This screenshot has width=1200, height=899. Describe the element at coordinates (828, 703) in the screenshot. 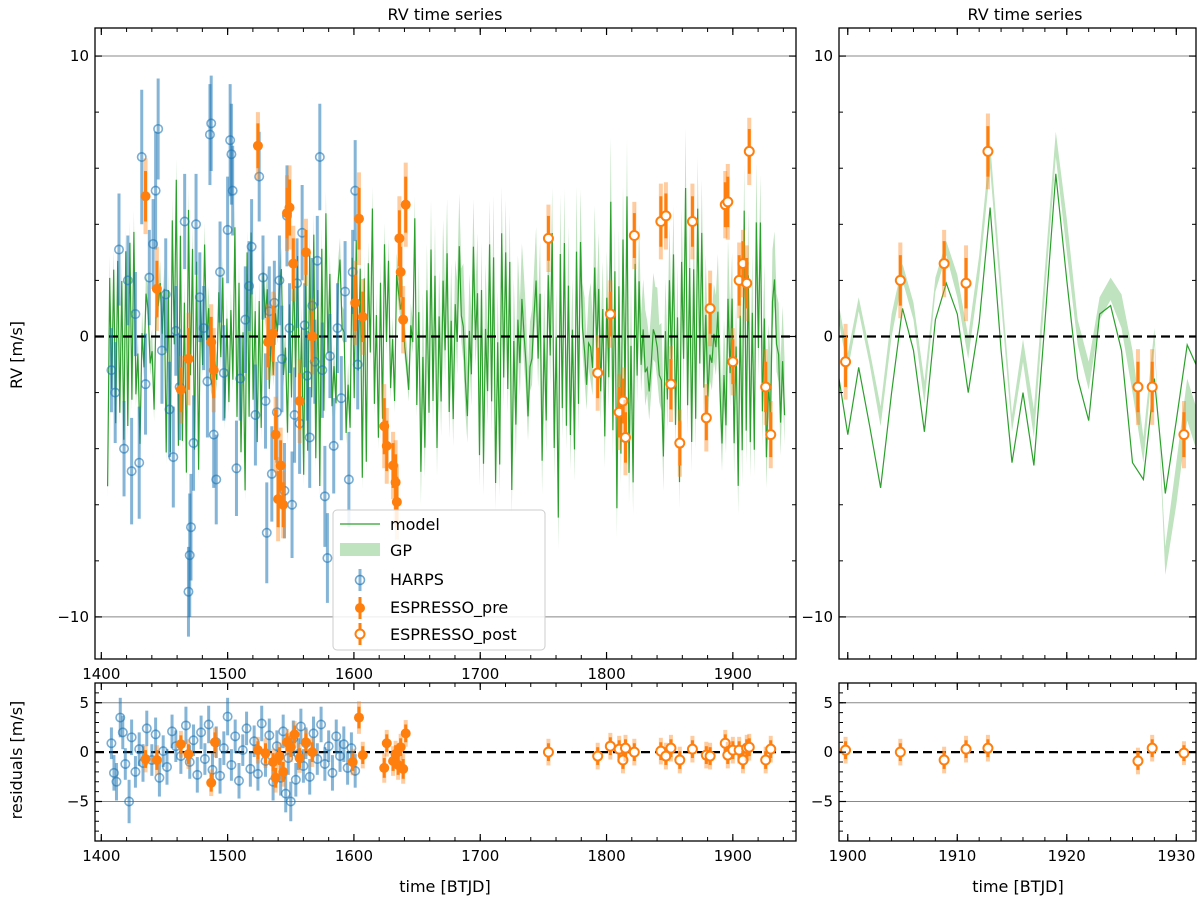

I see `y-tick-label: 5` at that location.